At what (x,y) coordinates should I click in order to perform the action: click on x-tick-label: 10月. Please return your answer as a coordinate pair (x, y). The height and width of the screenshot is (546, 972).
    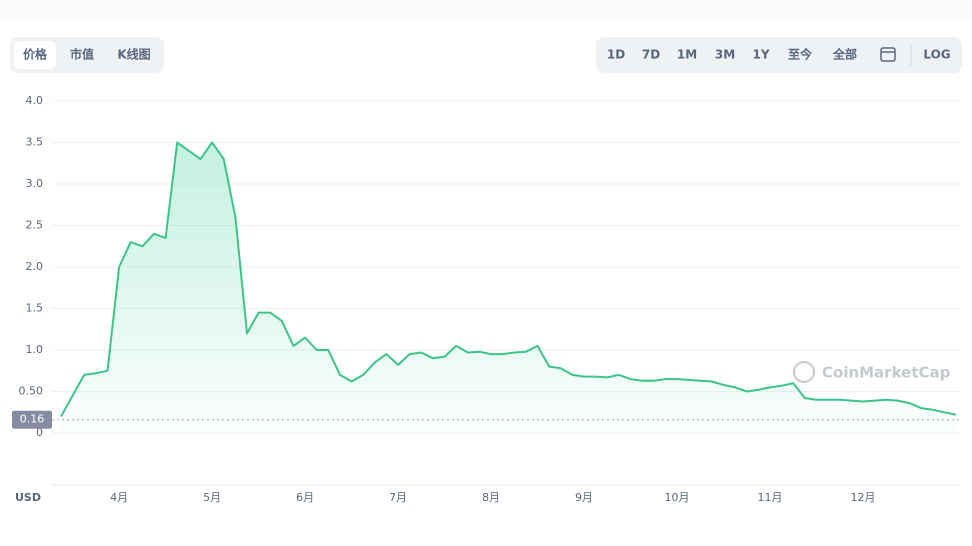
    Looking at the image, I should click on (677, 497).